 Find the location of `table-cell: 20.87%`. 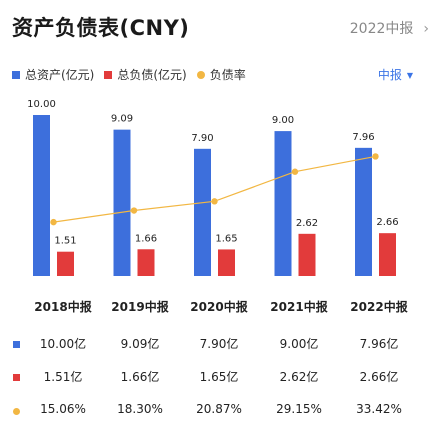

table-cell: 20.87% is located at coordinates (219, 409).